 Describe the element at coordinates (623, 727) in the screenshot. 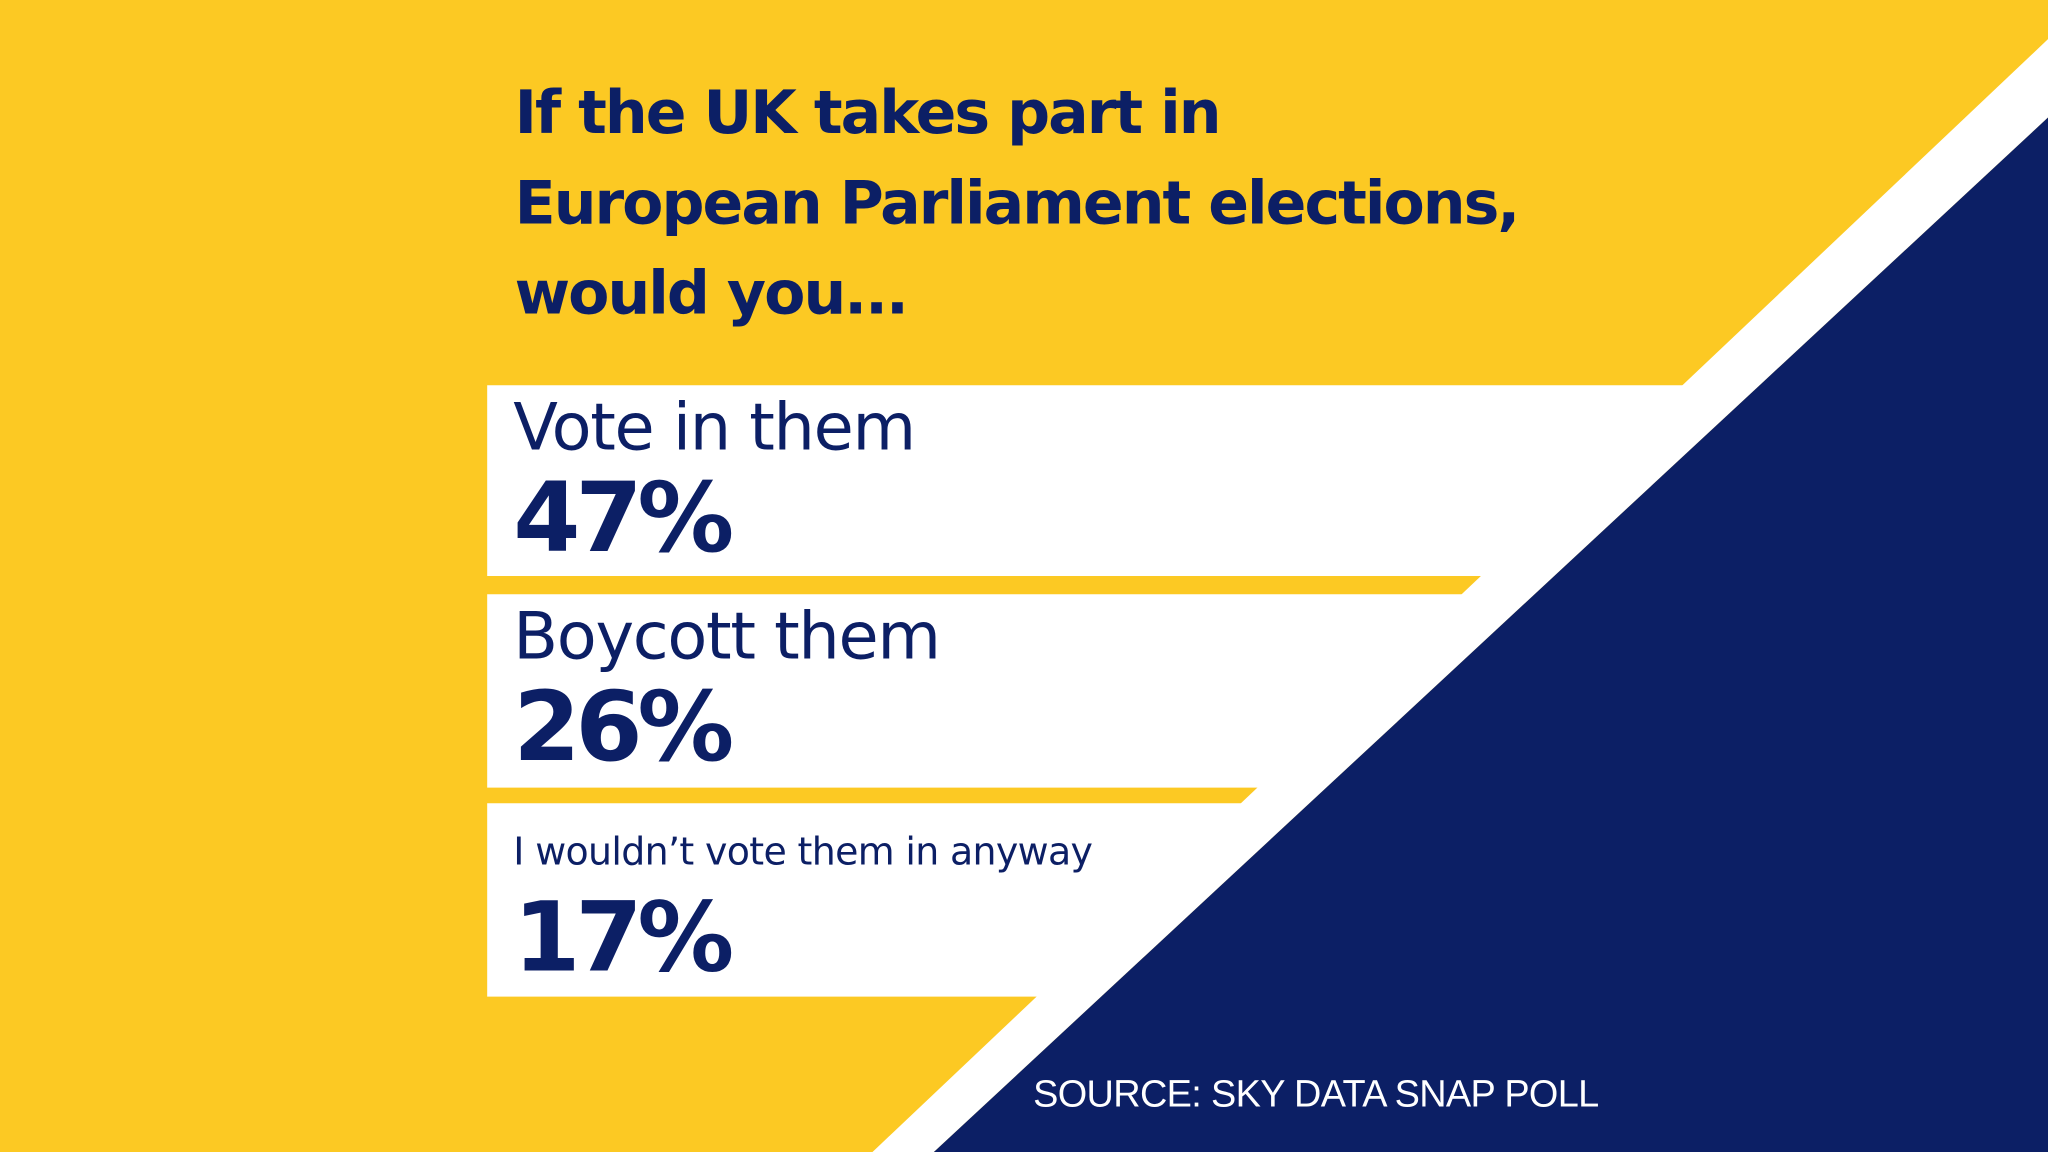

I see `result-value: 26%` at that location.